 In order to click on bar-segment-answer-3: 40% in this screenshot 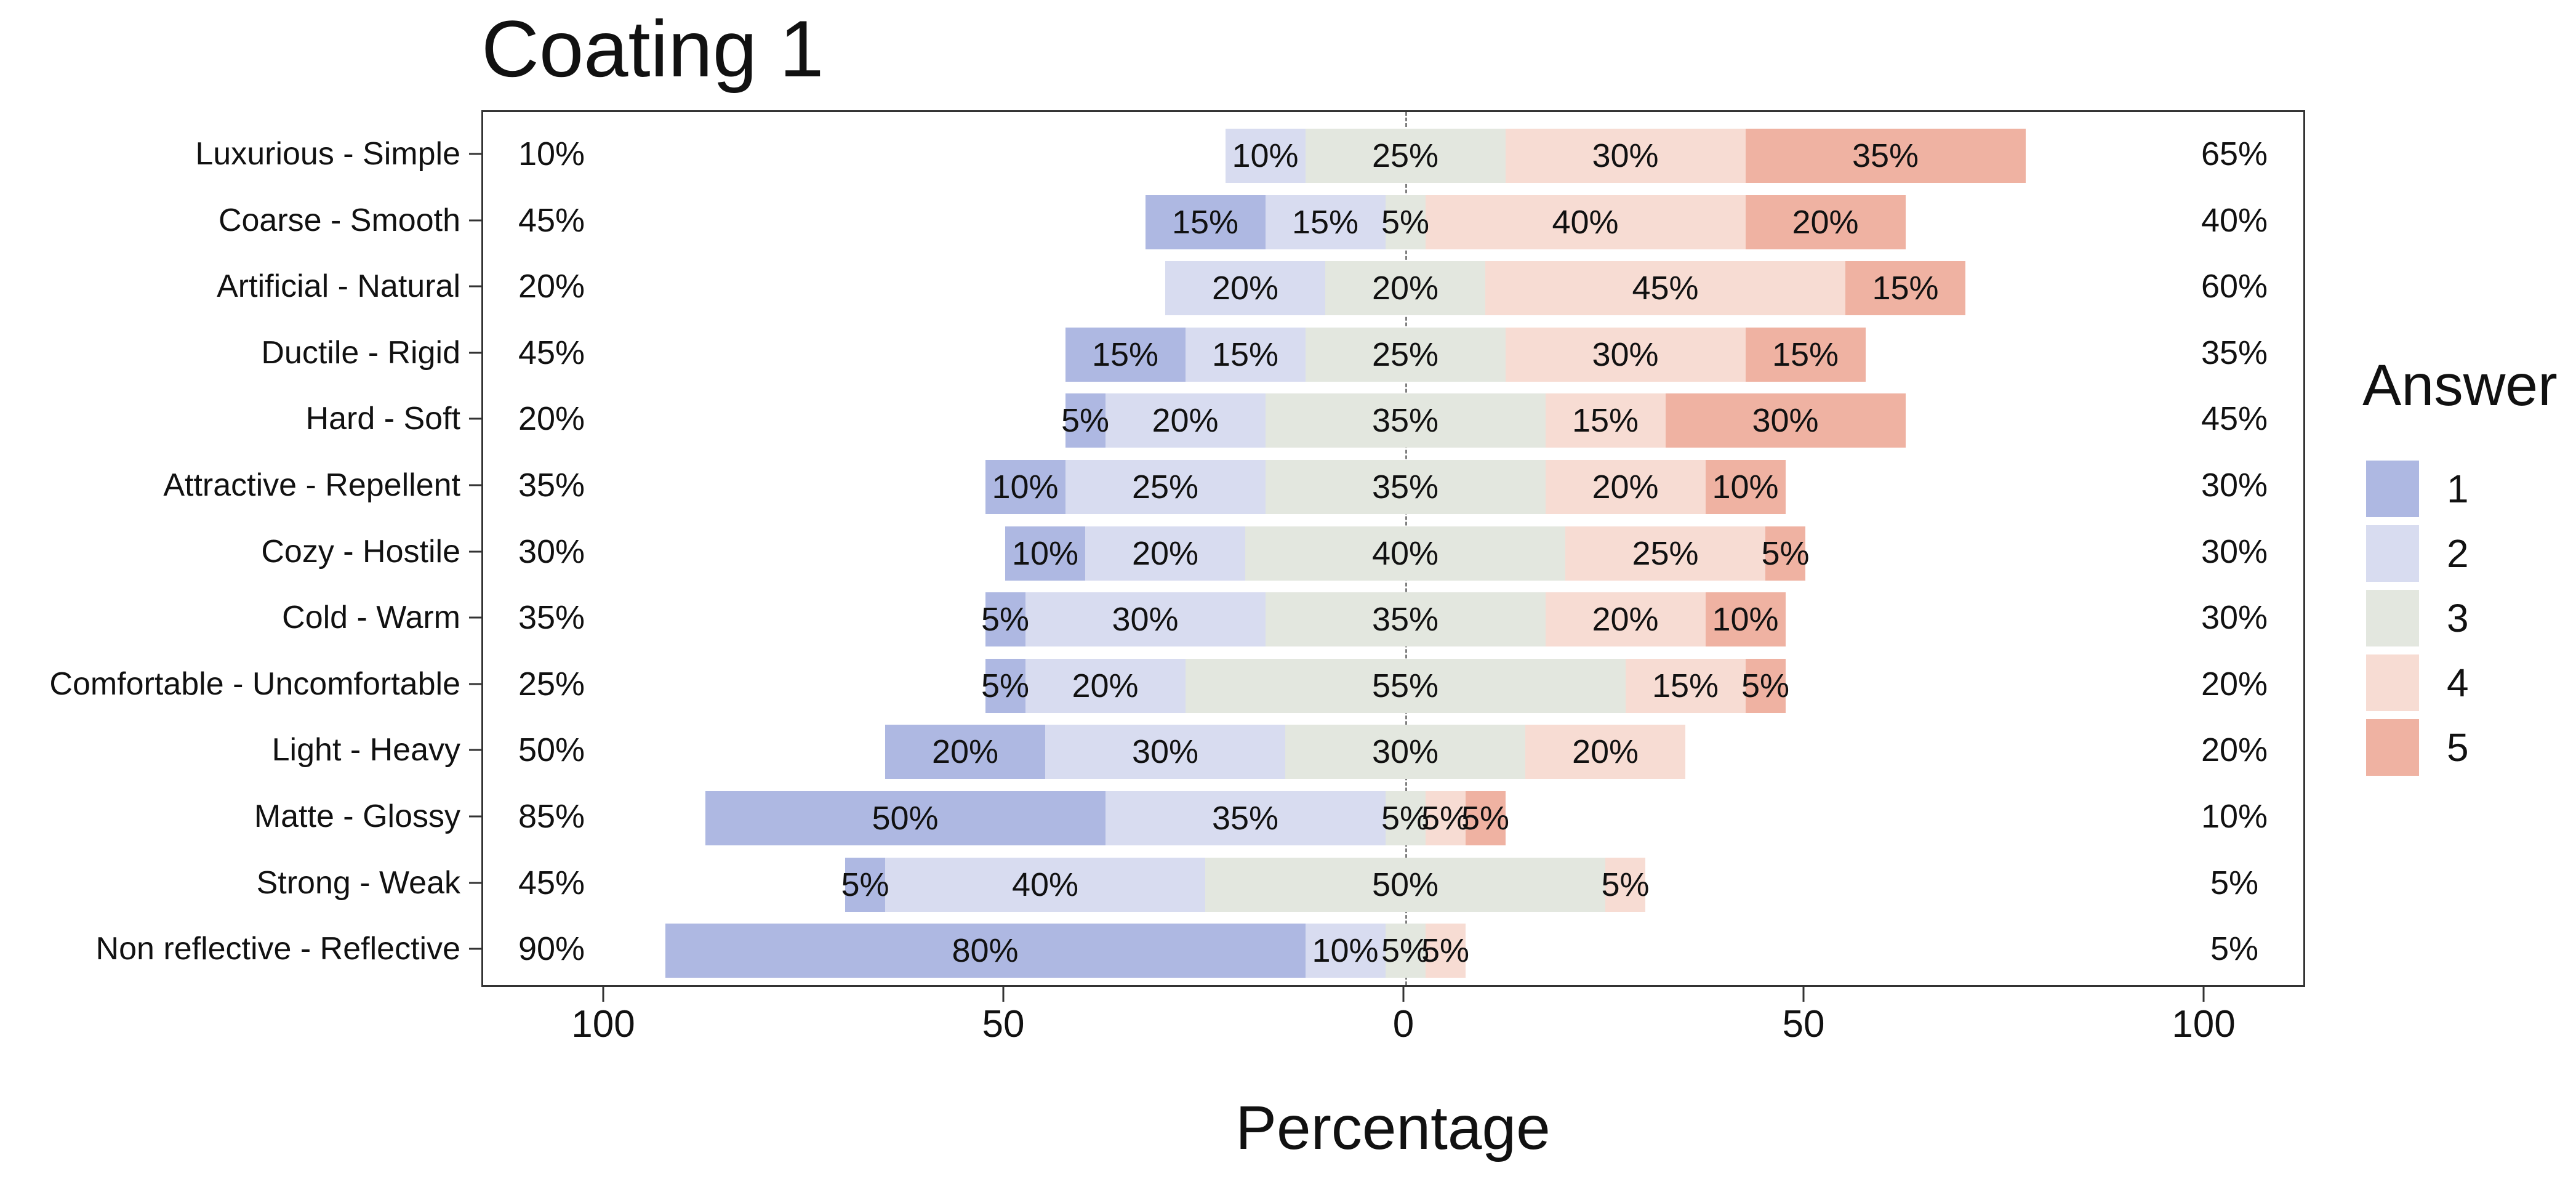, I will do `click(1405, 553)`.